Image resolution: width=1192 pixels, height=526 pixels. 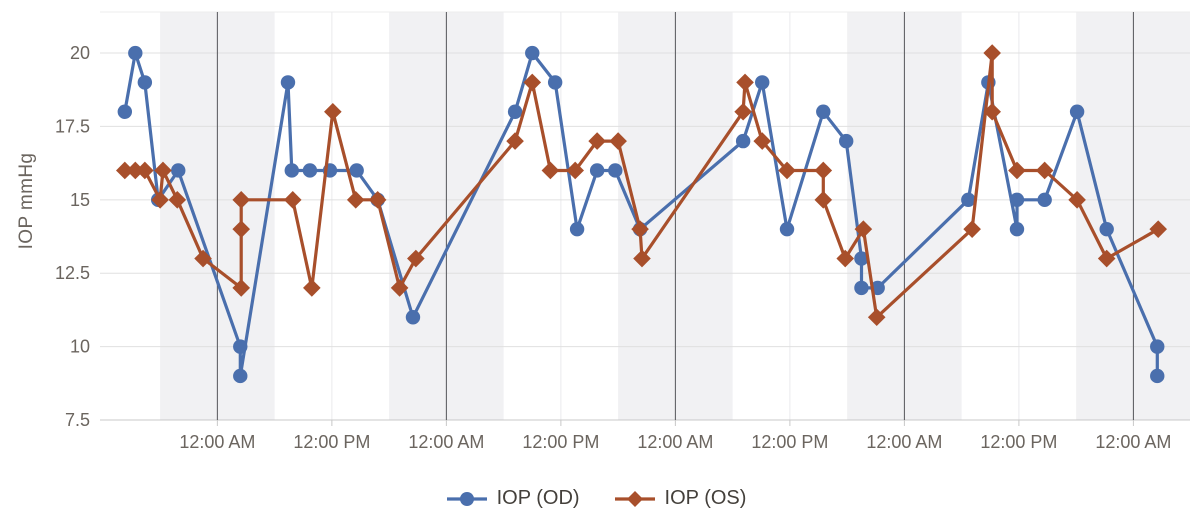 I want to click on chart-legend: IOP (OD) IOP (OS), so click(x=596, y=498).